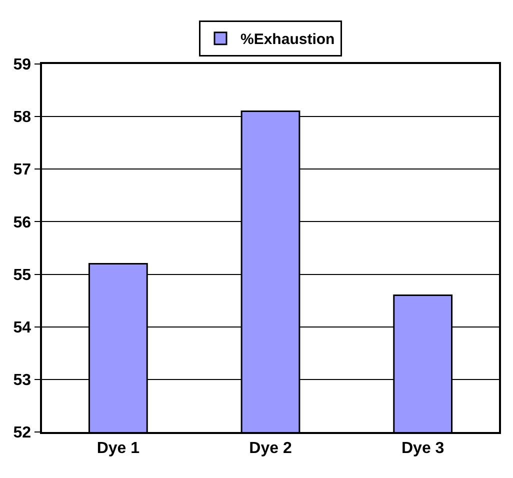 The height and width of the screenshot is (478, 513). What do you see at coordinates (22, 433) in the screenshot?
I see `y-tick-label: 52` at bounding box center [22, 433].